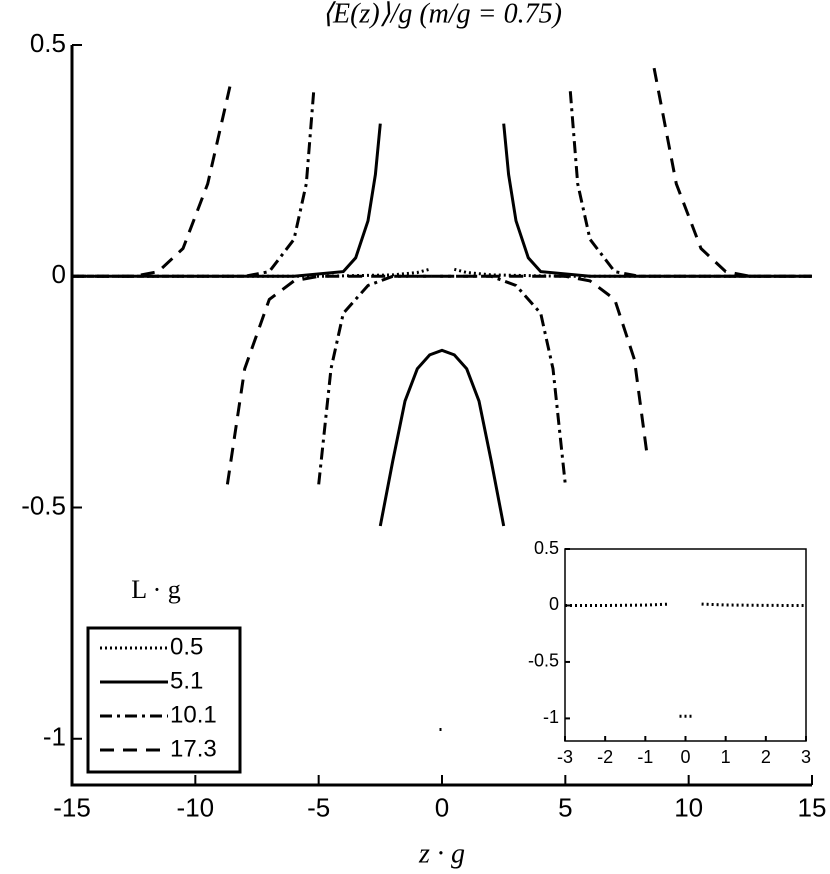 Image resolution: width=830 pixels, height=874 pixels. What do you see at coordinates (565, 808) in the screenshot?
I see `x-tick-label: 5` at bounding box center [565, 808].